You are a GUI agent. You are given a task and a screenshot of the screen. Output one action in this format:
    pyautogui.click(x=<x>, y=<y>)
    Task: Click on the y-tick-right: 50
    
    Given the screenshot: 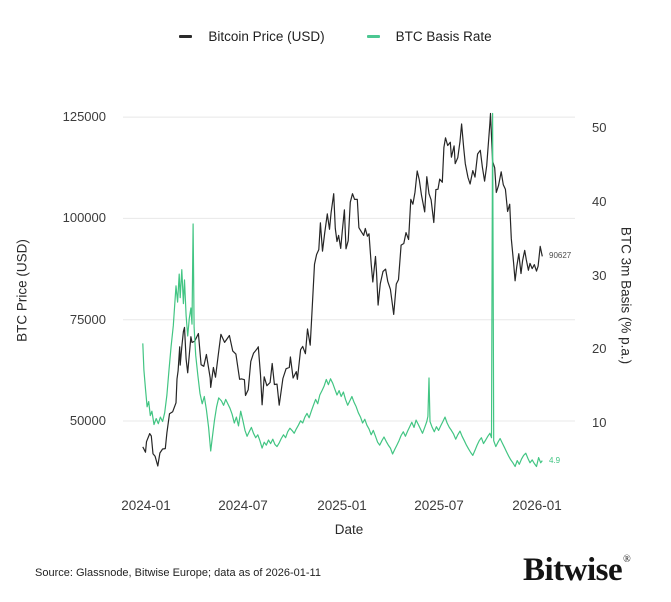 What is the action you would take?
    pyautogui.click(x=599, y=127)
    